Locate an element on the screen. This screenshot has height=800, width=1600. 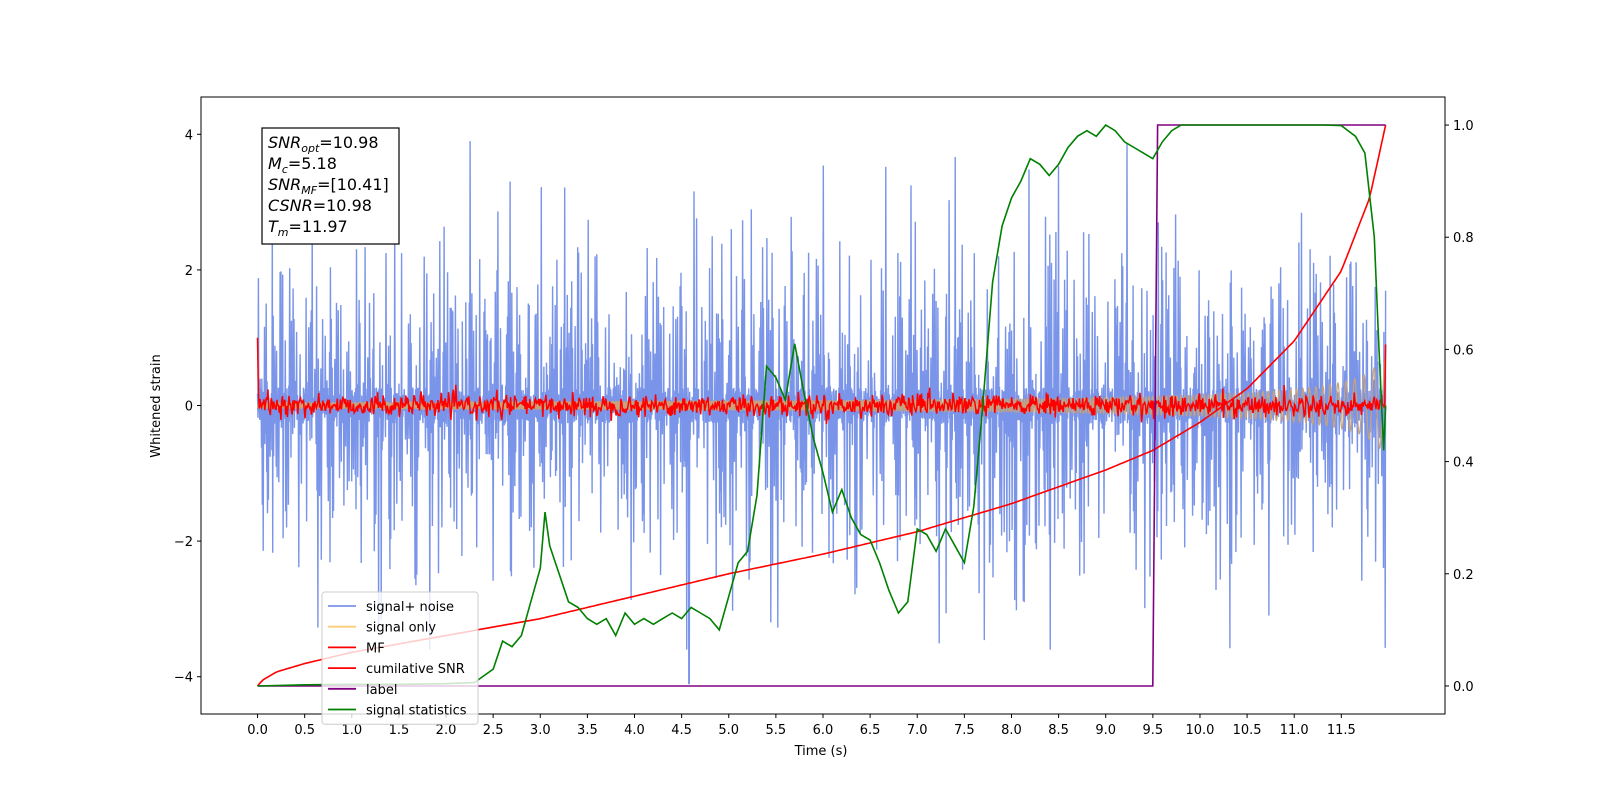
legend-label: signal+ noise is located at coordinates (410, 607).